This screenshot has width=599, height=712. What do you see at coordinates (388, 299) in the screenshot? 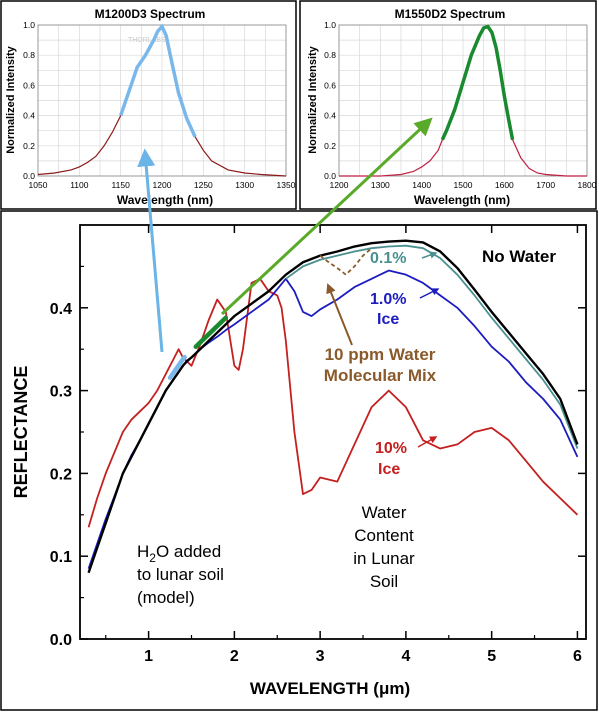
I see `label-1-percent: 1.0%` at bounding box center [388, 299].